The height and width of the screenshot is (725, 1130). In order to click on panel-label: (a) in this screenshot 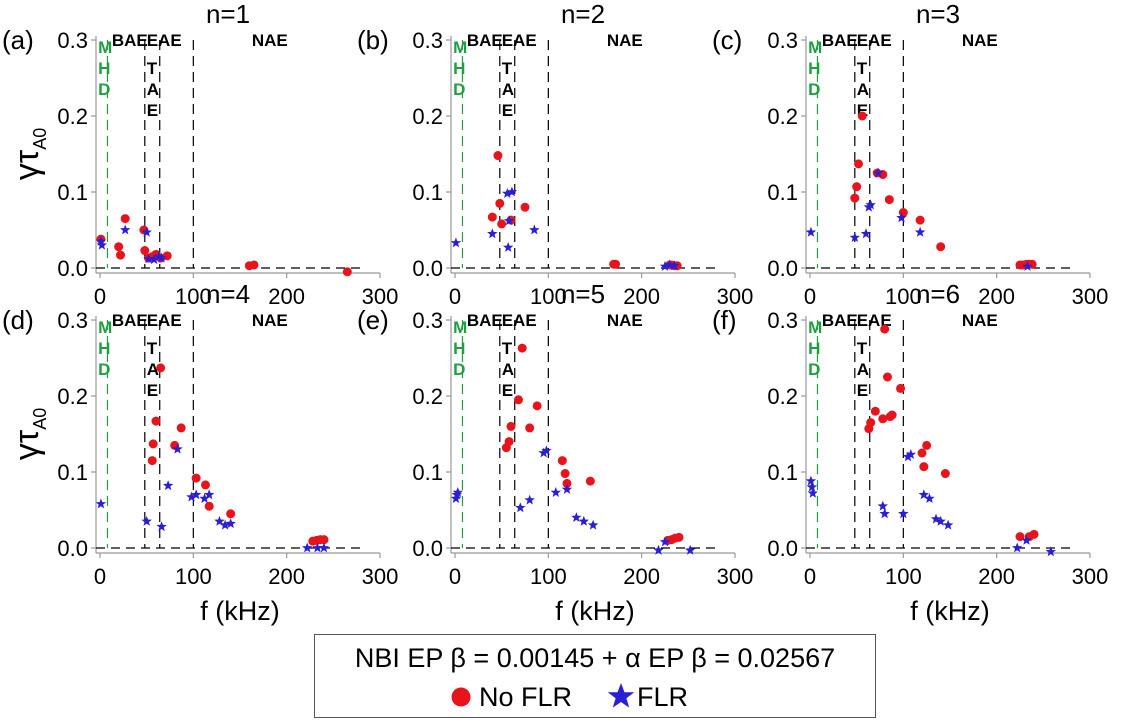, I will do `click(18, 40)`.